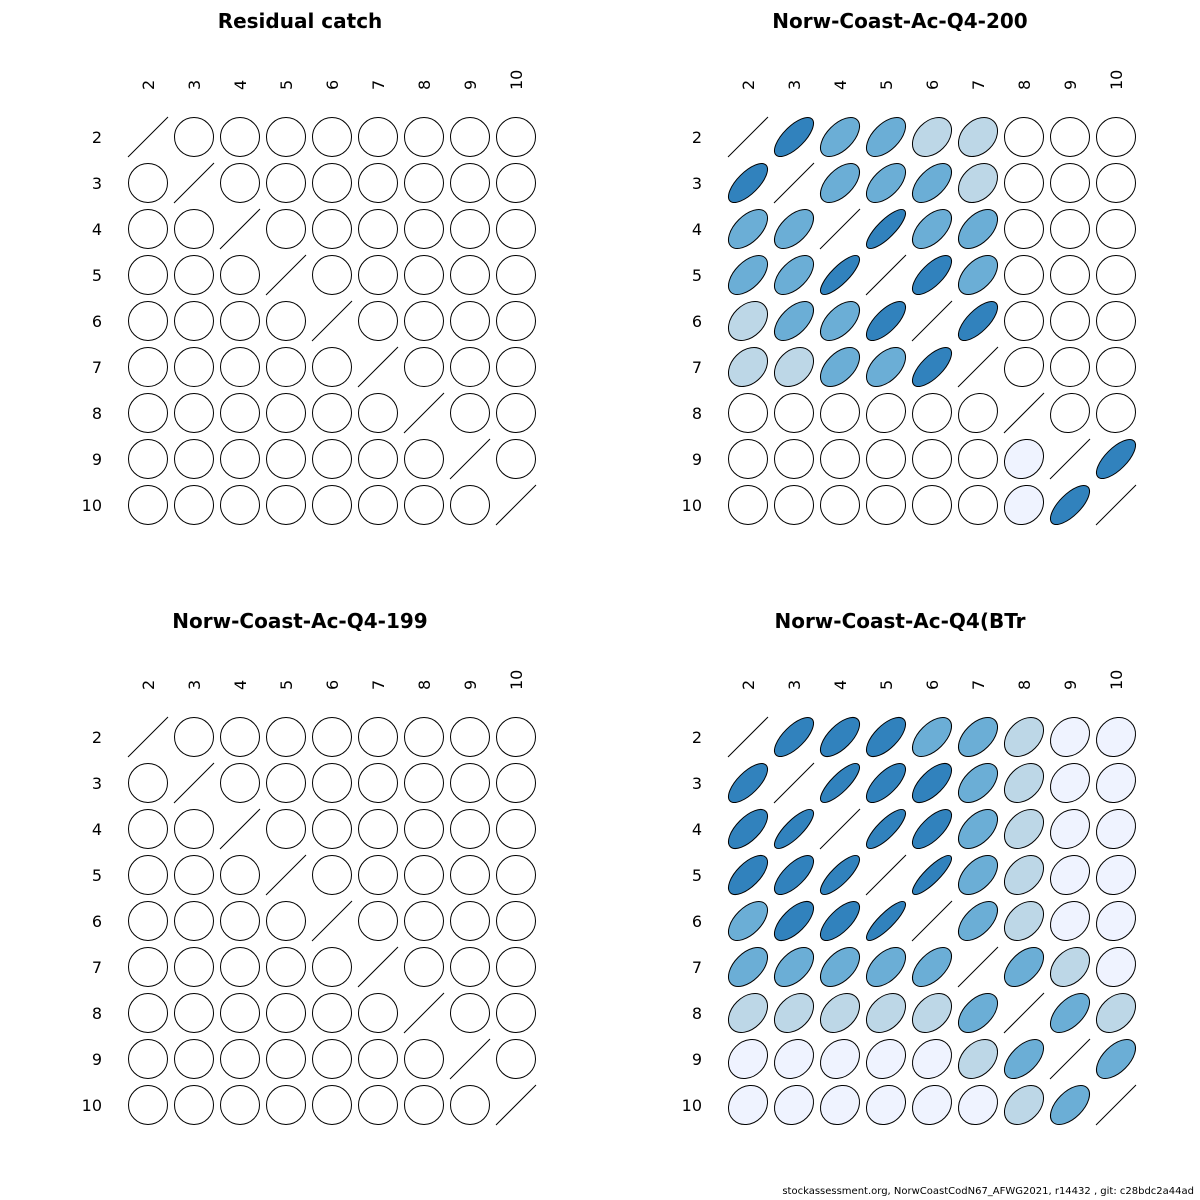  I want to click on column-label: 4, so click(840, 85).